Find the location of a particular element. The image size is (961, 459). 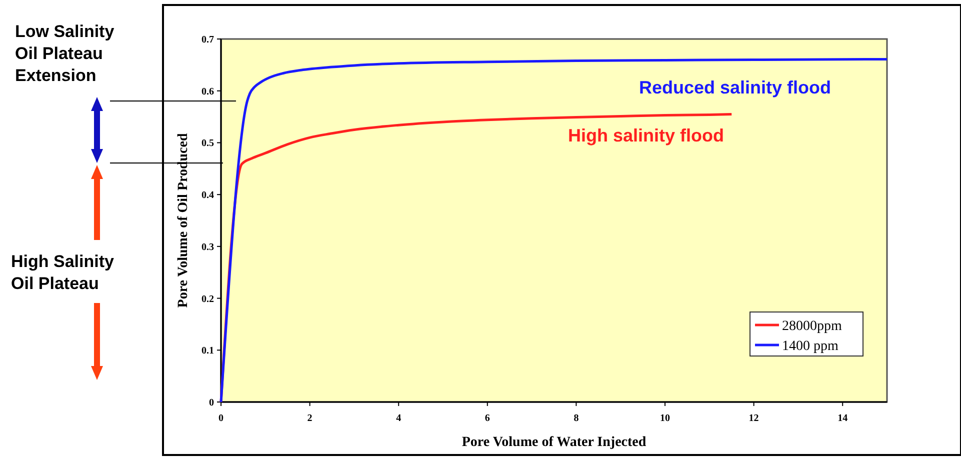

y-tick-label: 0.4 is located at coordinates (208, 196).